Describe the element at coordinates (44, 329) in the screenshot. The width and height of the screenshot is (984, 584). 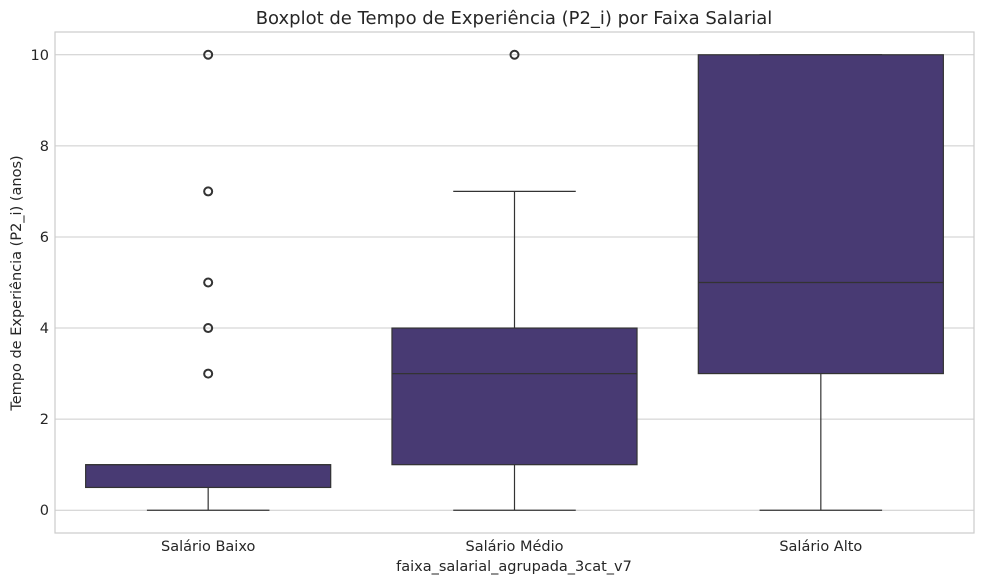
I see `y-tick-label: 4` at that location.